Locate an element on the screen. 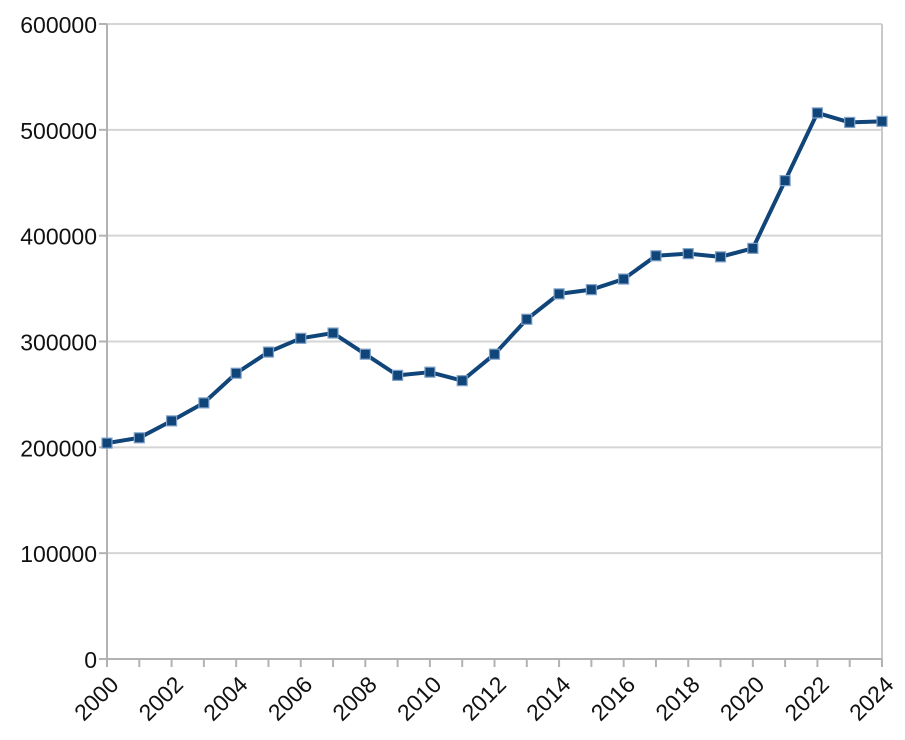  x-tick-label: 2014 is located at coordinates (548, 698).